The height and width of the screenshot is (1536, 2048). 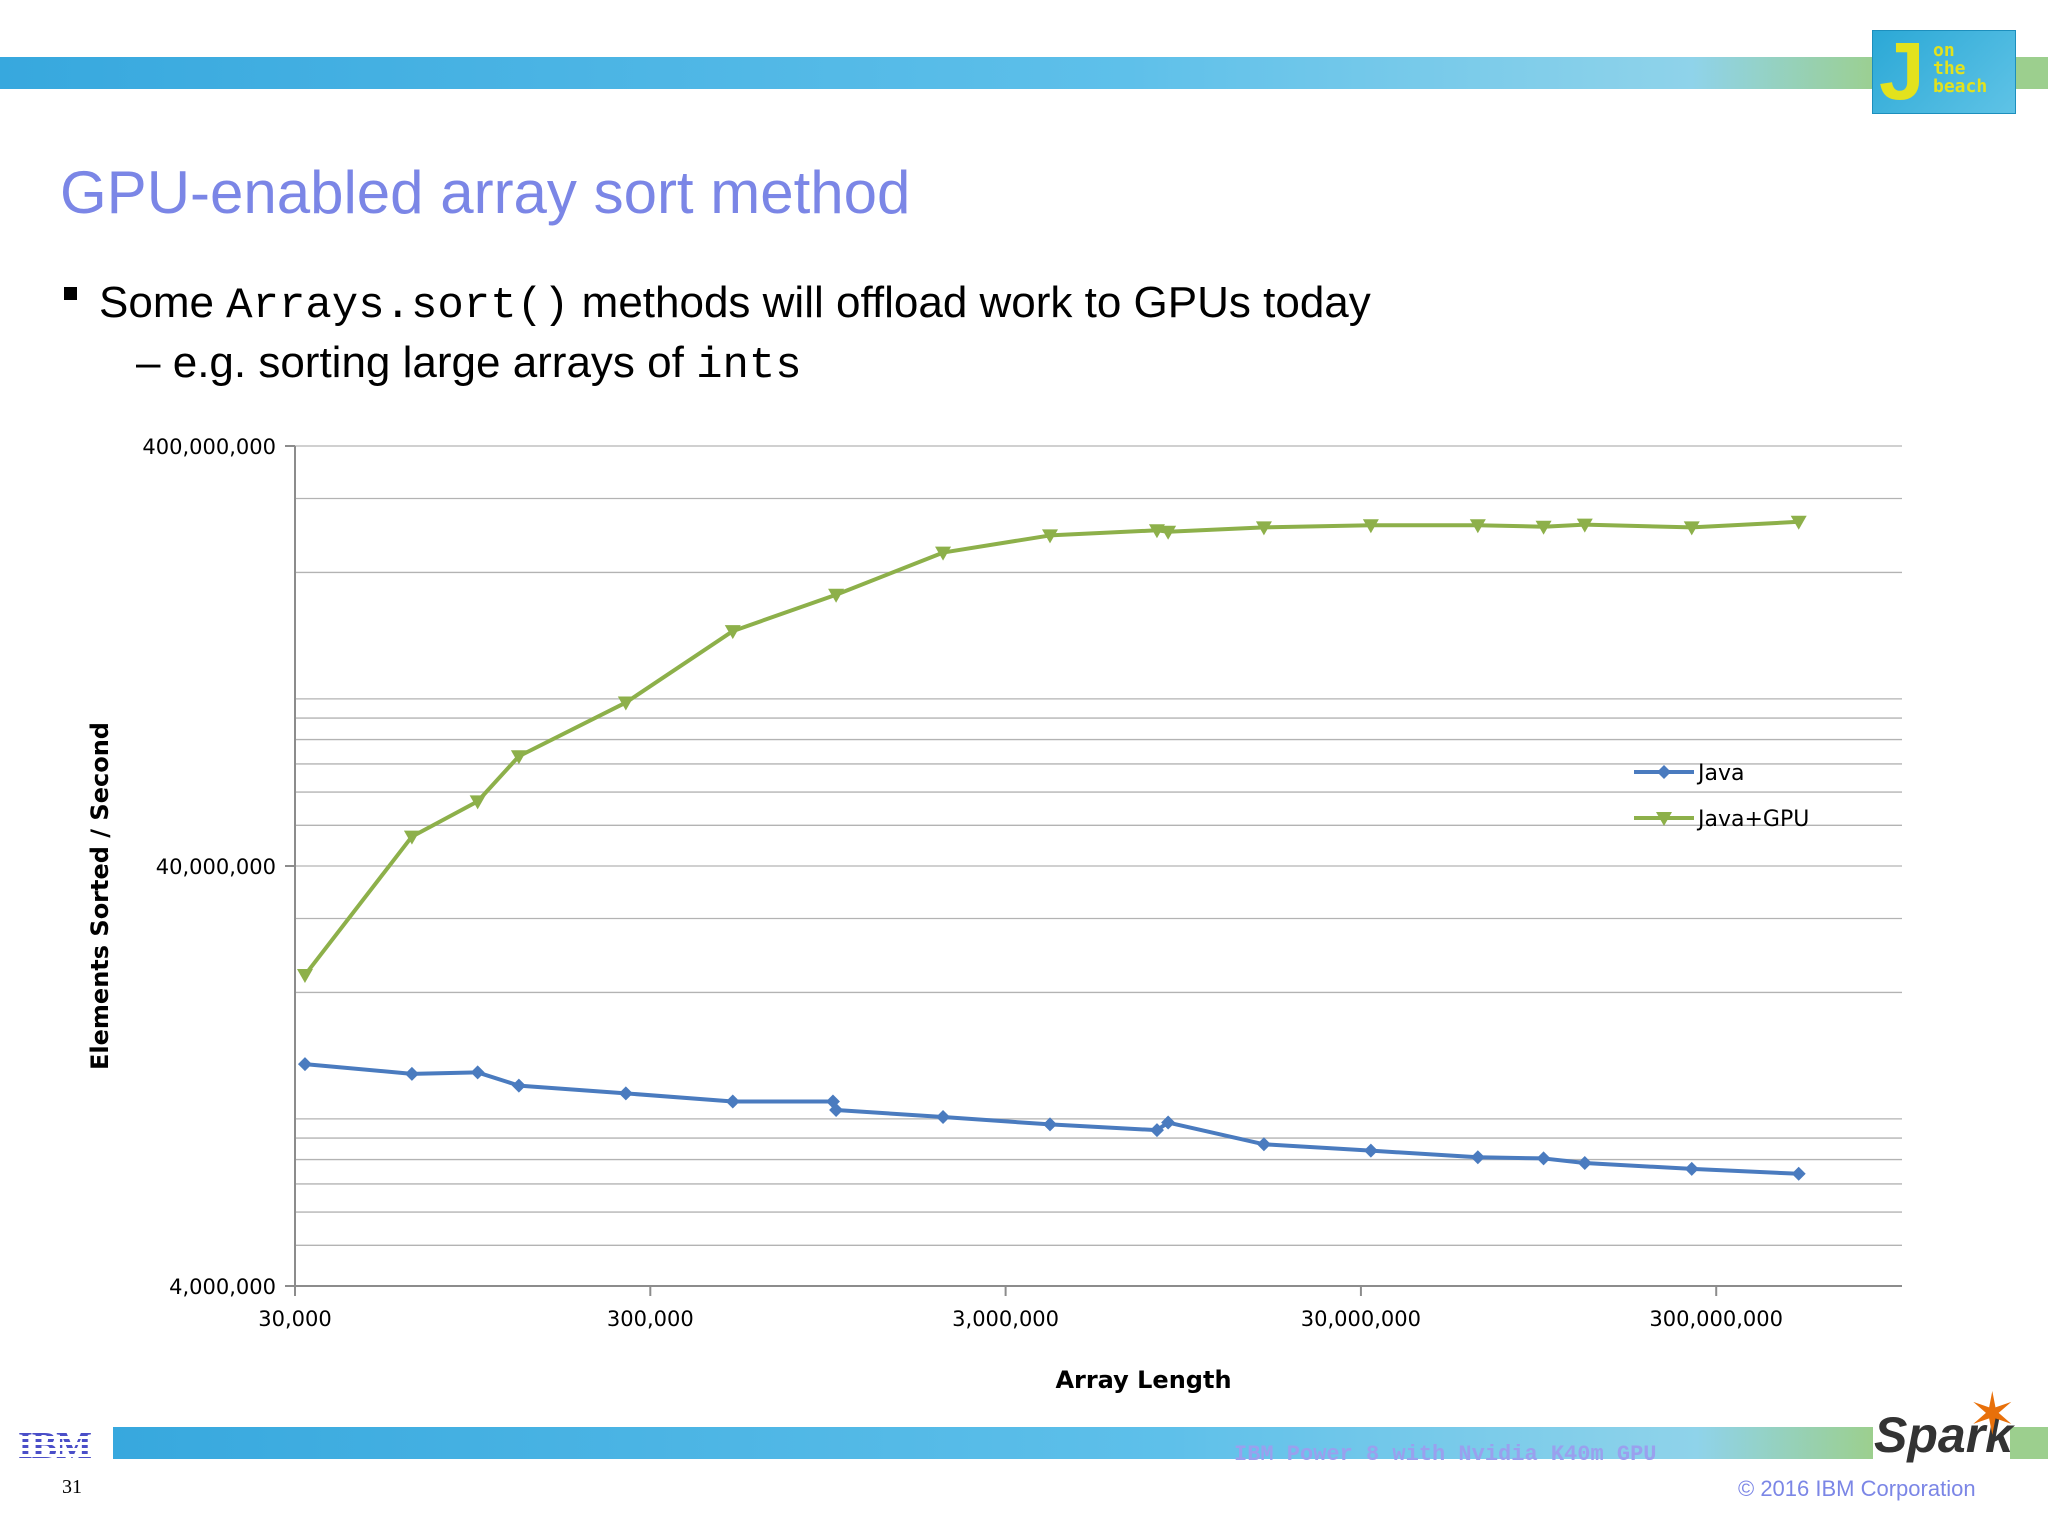 What do you see at coordinates (1720, 773) in the screenshot?
I see `legend-label: Java` at bounding box center [1720, 773].